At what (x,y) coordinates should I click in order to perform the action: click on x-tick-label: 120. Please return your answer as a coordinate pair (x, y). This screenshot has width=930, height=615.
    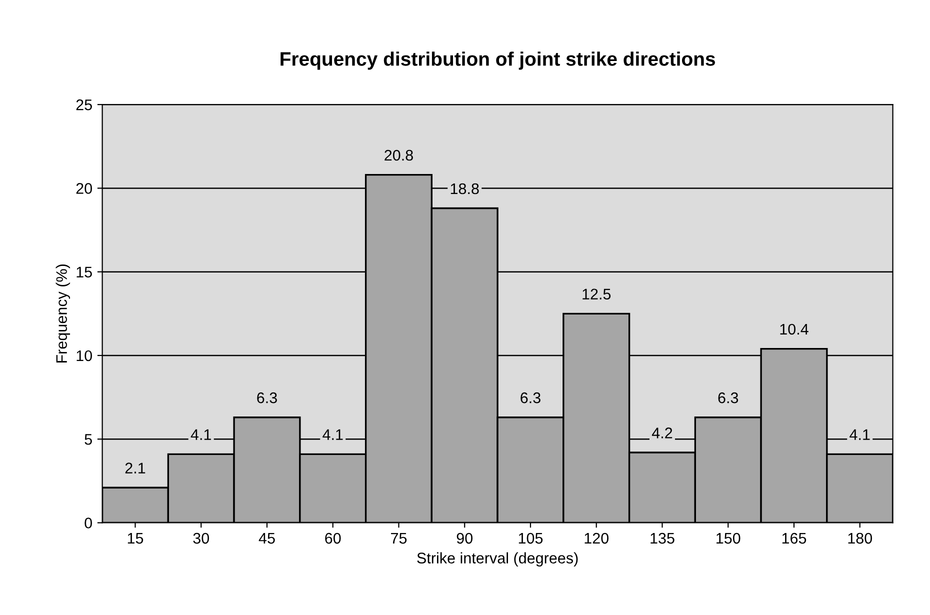
    Looking at the image, I should click on (596, 538).